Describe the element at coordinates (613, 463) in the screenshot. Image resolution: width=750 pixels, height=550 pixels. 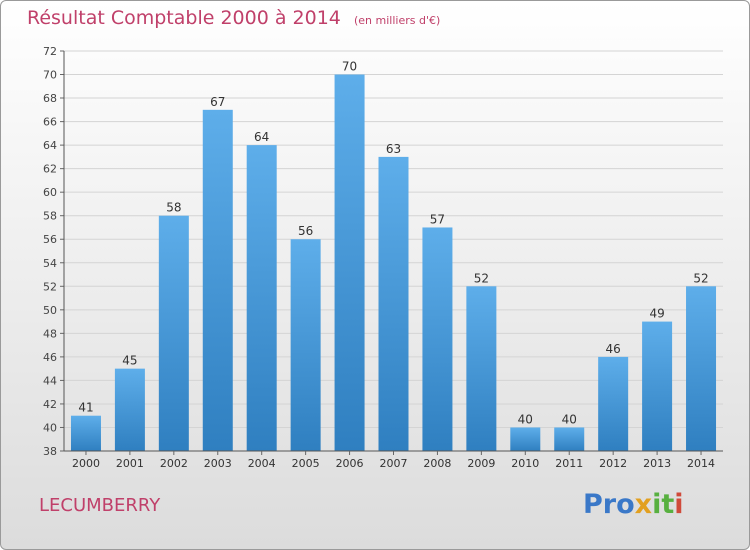
I see `x-tick-label: 2012` at that location.